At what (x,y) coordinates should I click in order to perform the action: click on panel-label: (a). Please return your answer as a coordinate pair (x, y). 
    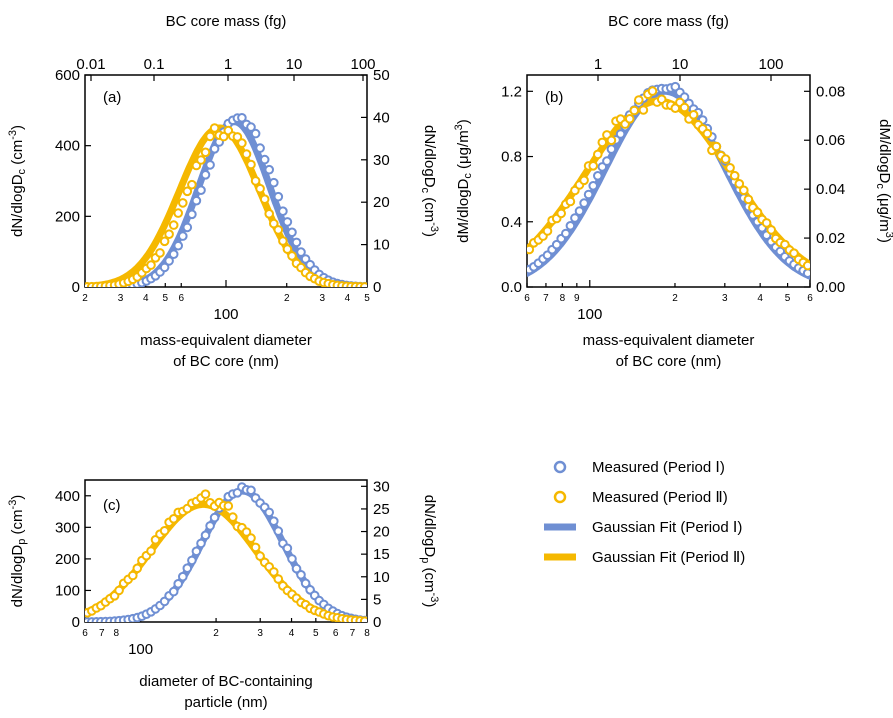
    Looking at the image, I should click on (112, 97).